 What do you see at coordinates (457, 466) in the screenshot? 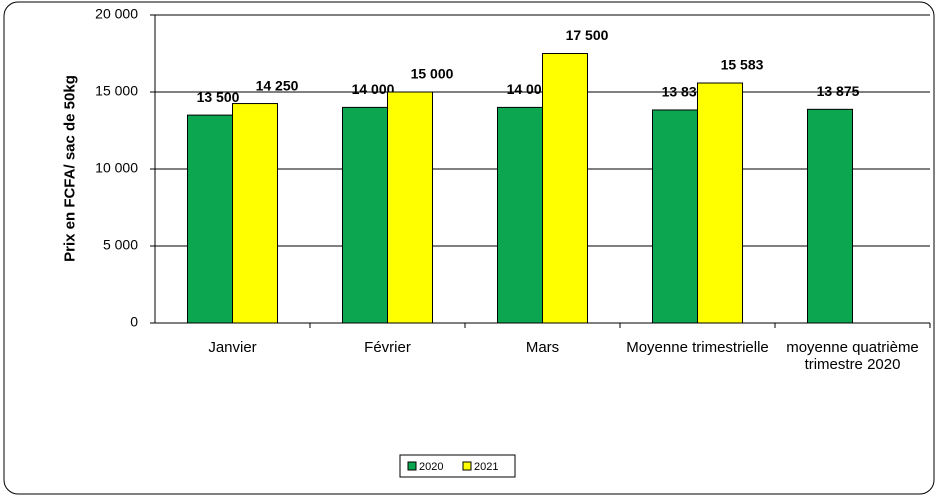
I see `legend-box` at bounding box center [457, 466].